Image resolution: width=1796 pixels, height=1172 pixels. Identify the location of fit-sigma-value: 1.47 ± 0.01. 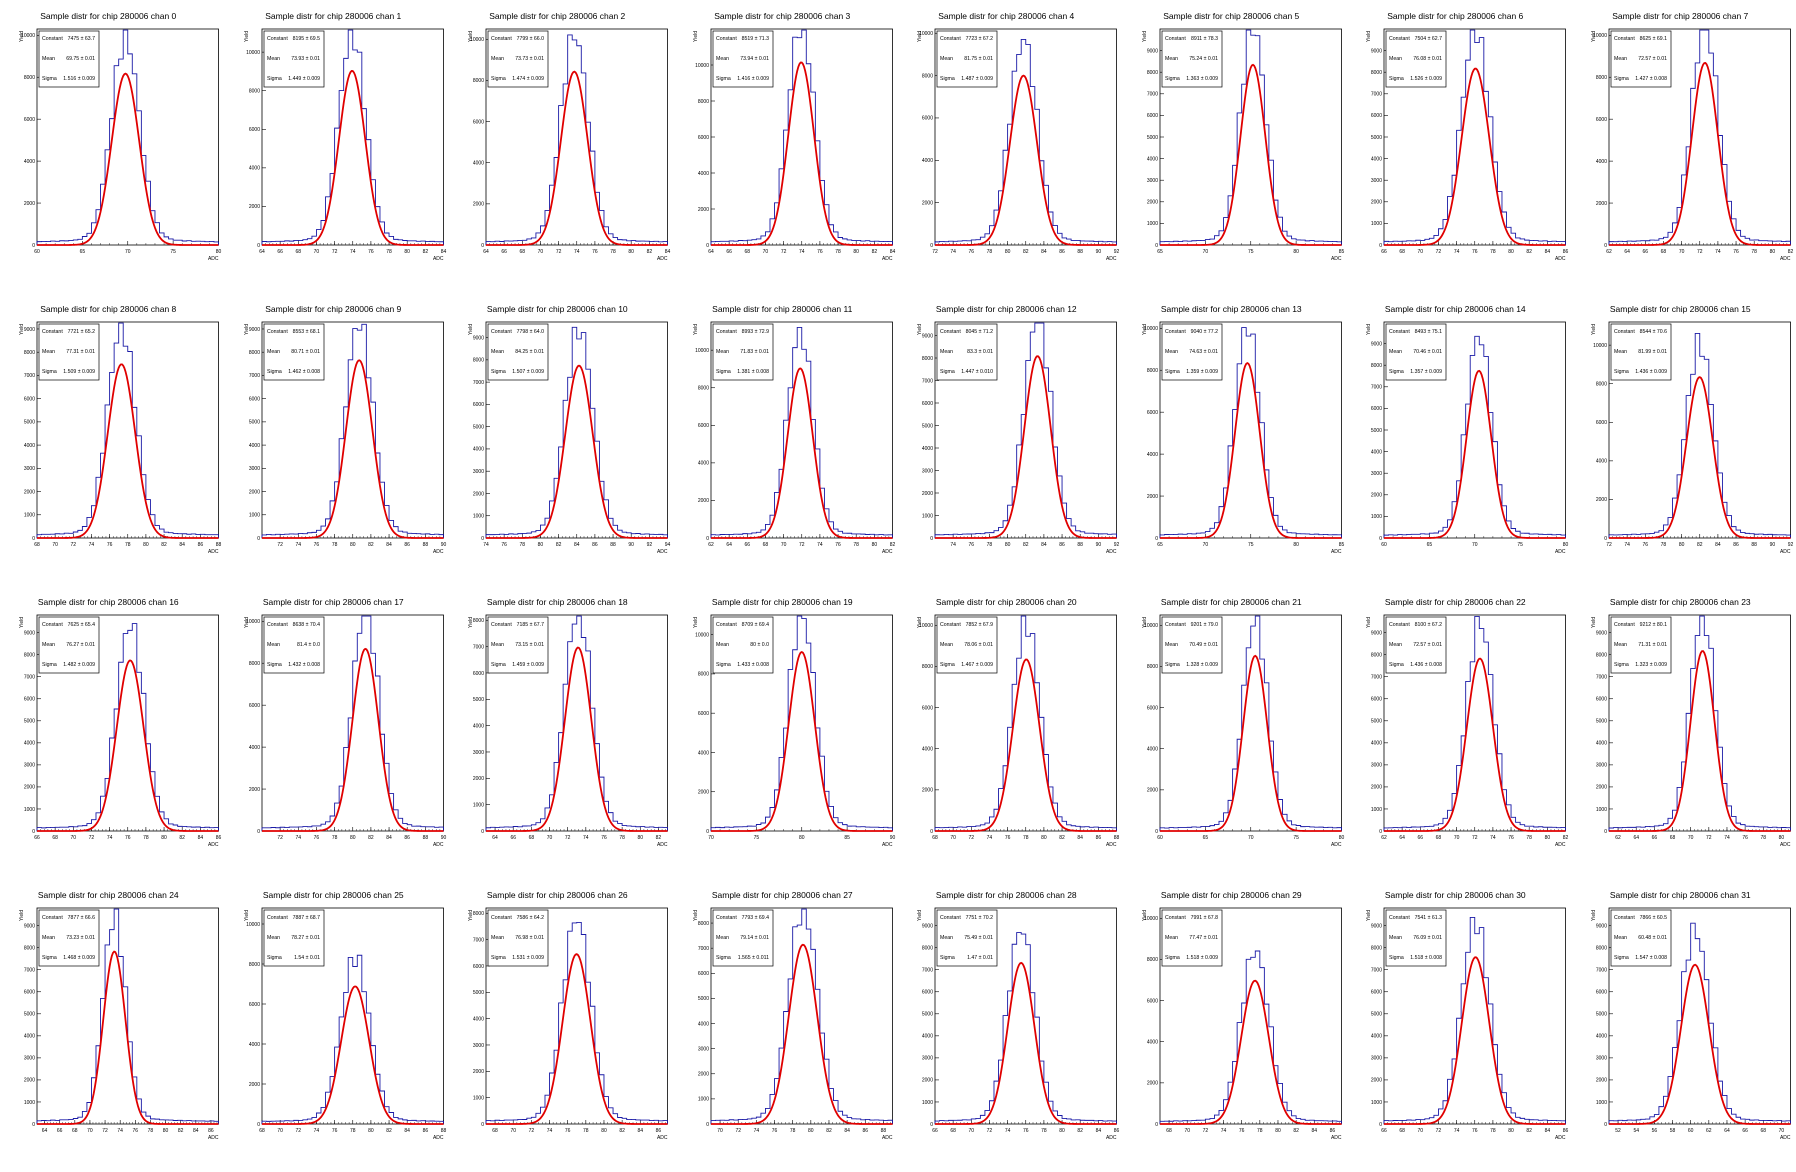
(980, 958).